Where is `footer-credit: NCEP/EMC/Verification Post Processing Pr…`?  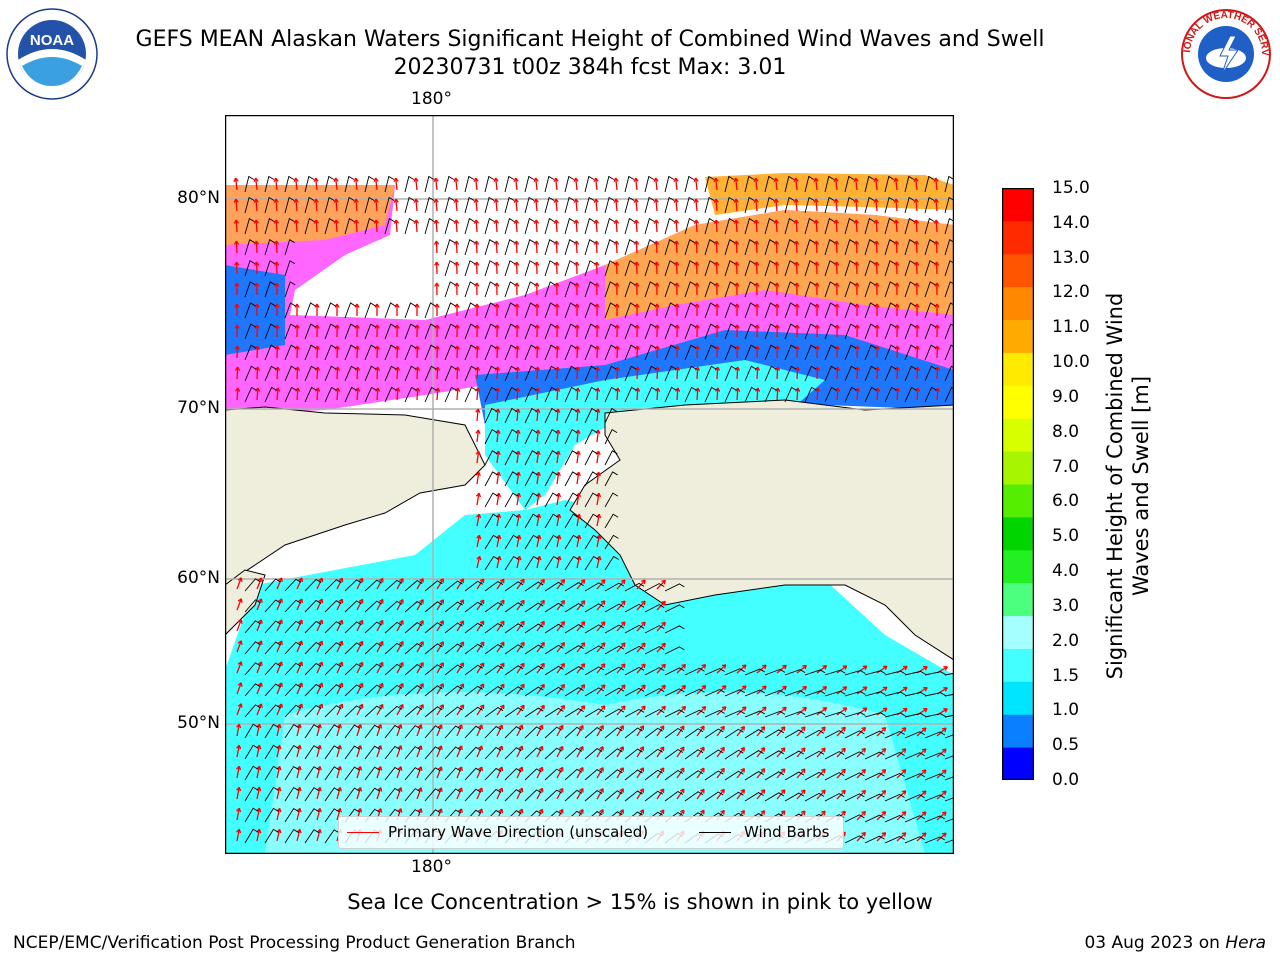 footer-credit: NCEP/EMC/Verification Post Processing Pr… is located at coordinates (294, 943).